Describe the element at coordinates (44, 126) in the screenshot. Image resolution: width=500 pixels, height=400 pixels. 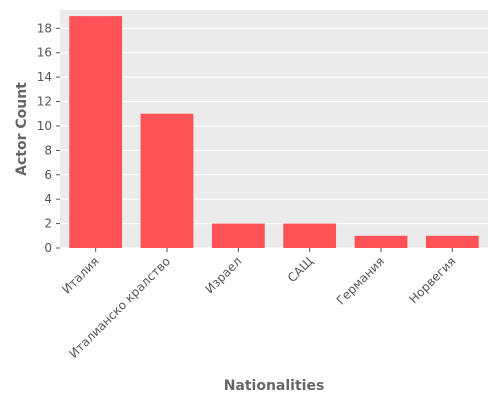
I see `y-tick-label: 10` at that location.